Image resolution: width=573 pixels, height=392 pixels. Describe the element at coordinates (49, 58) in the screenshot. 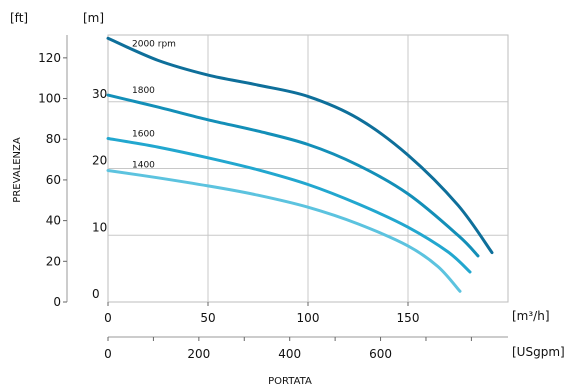

I see `ft-tick-label-6: 120` at that location.